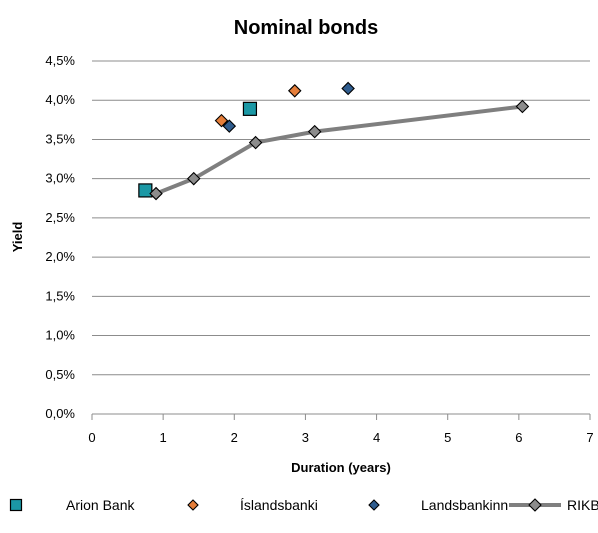  I want to click on legend-label: Landsbankinn, so click(464, 505).